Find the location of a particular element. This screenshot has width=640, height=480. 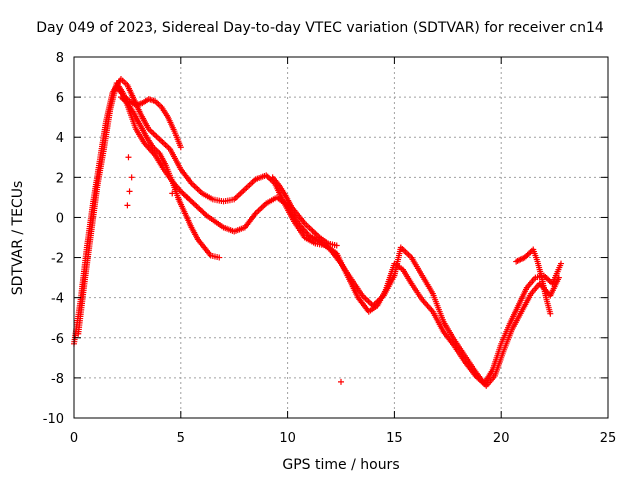

y-tick-label: -6 is located at coordinates (57, 339).